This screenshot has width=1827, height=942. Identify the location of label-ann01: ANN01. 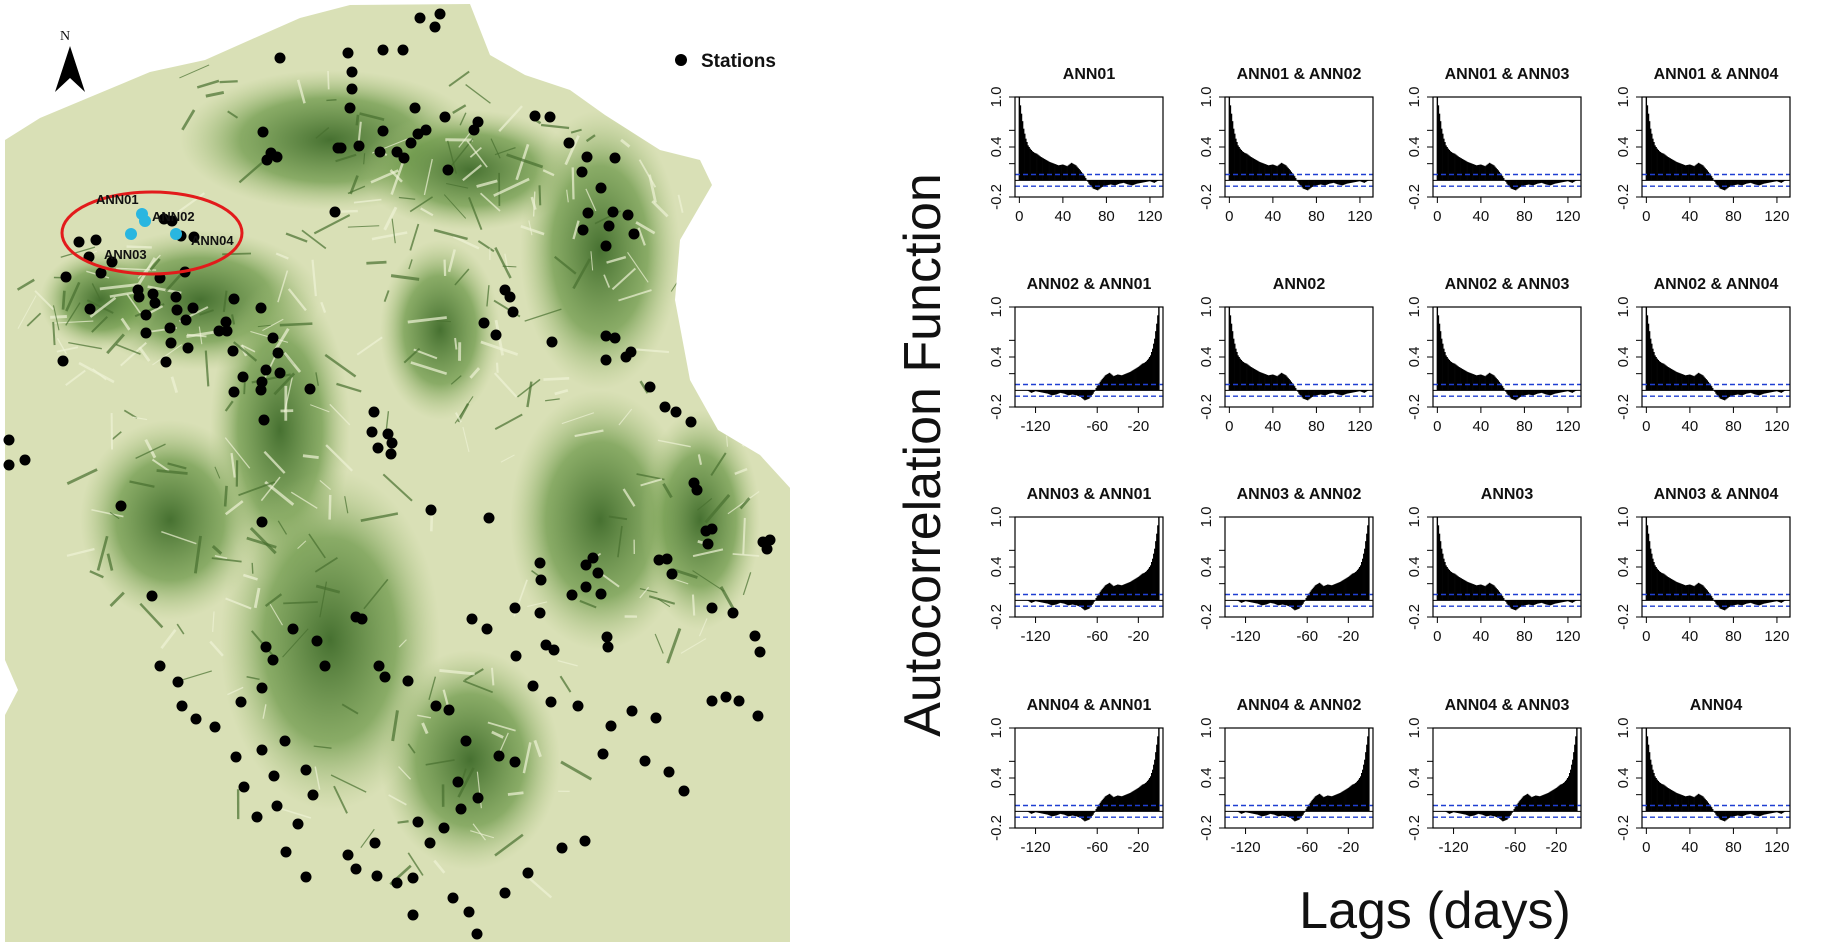
(117, 199).